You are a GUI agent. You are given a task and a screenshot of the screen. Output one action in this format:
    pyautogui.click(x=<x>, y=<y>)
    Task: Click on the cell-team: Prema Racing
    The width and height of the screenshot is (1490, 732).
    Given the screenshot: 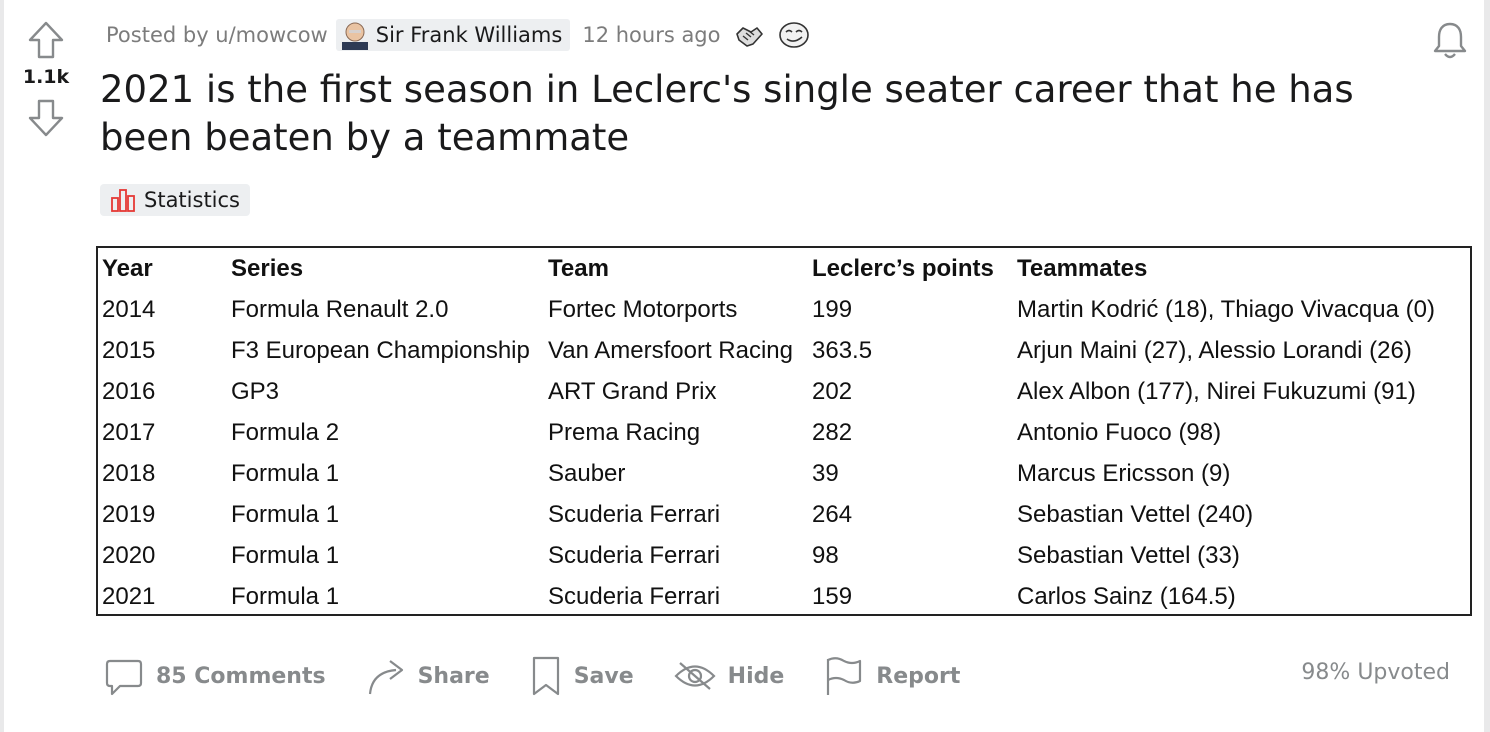 What is the action you would take?
    pyautogui.click(x=624, y=432)
    